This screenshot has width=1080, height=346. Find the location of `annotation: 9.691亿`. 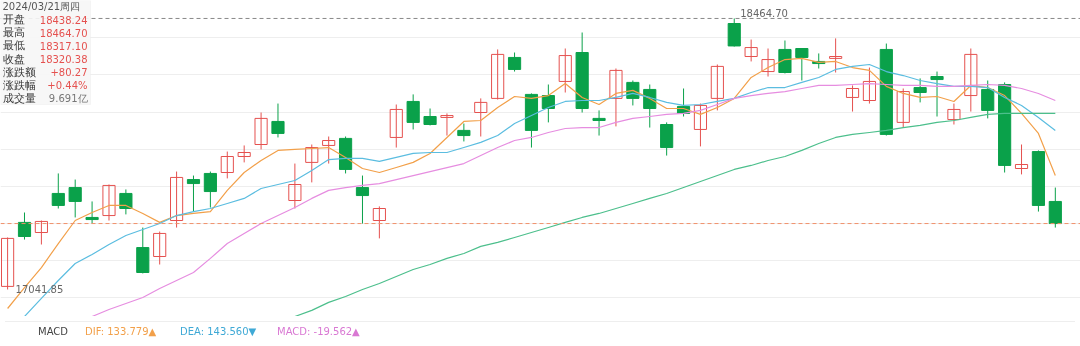

annotation: 9.691亿 is located at coordinates (68, 99).